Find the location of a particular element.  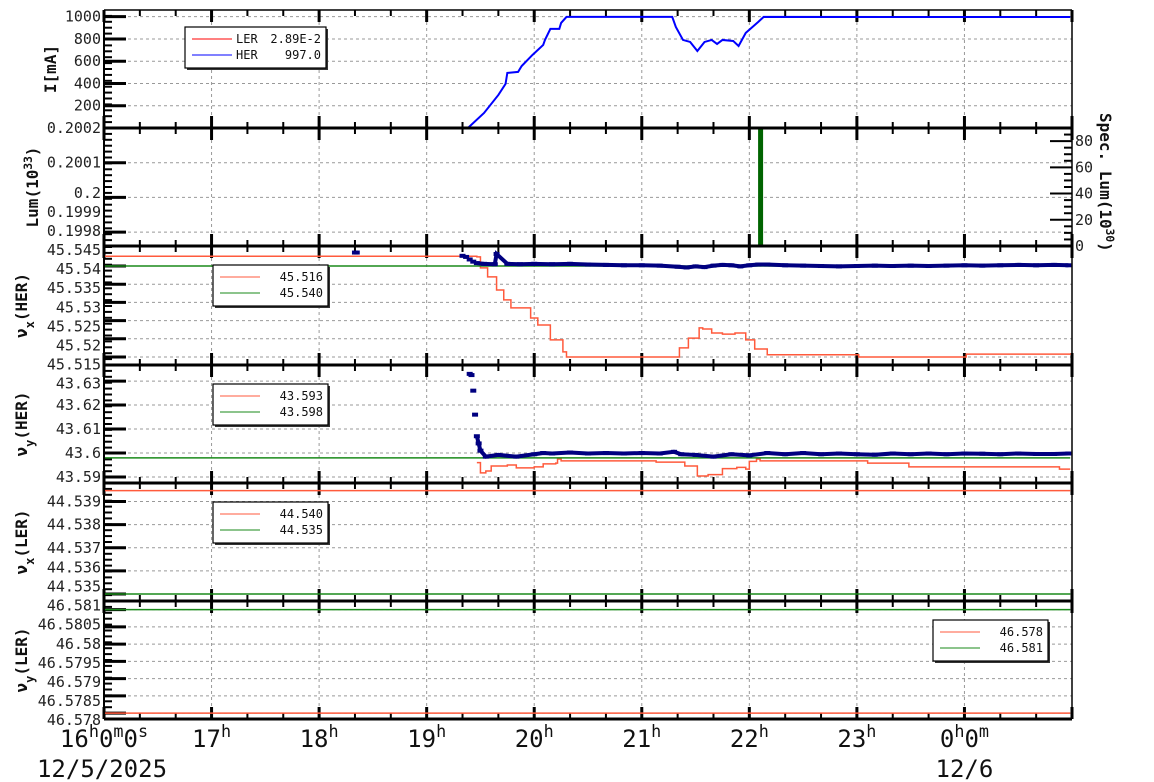

y-tick-label: 43.61 is located at coordinates (78, 429).